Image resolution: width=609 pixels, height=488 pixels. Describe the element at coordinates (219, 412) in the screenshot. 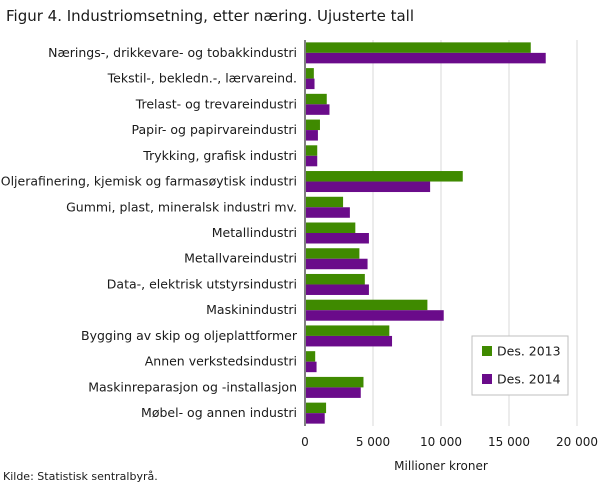

I see `category-label: Møbel- og annen industri` at that location.